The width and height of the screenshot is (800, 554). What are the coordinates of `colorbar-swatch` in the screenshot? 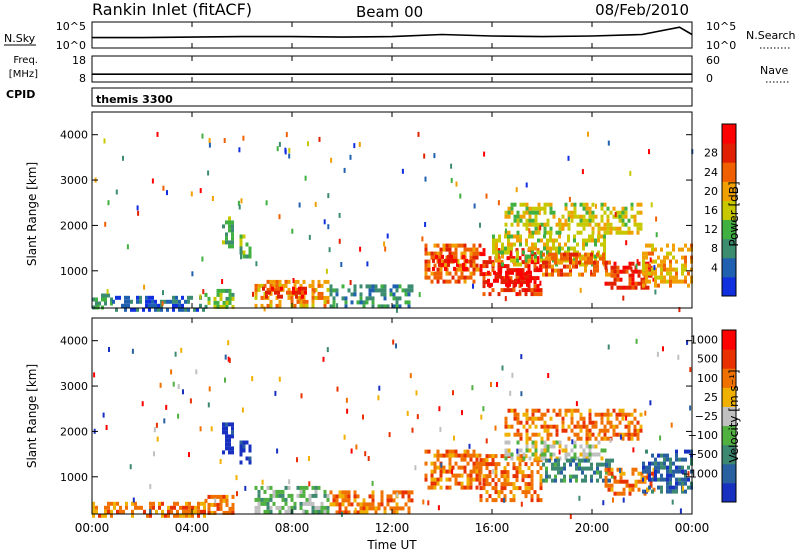 It's located at (729, 229).